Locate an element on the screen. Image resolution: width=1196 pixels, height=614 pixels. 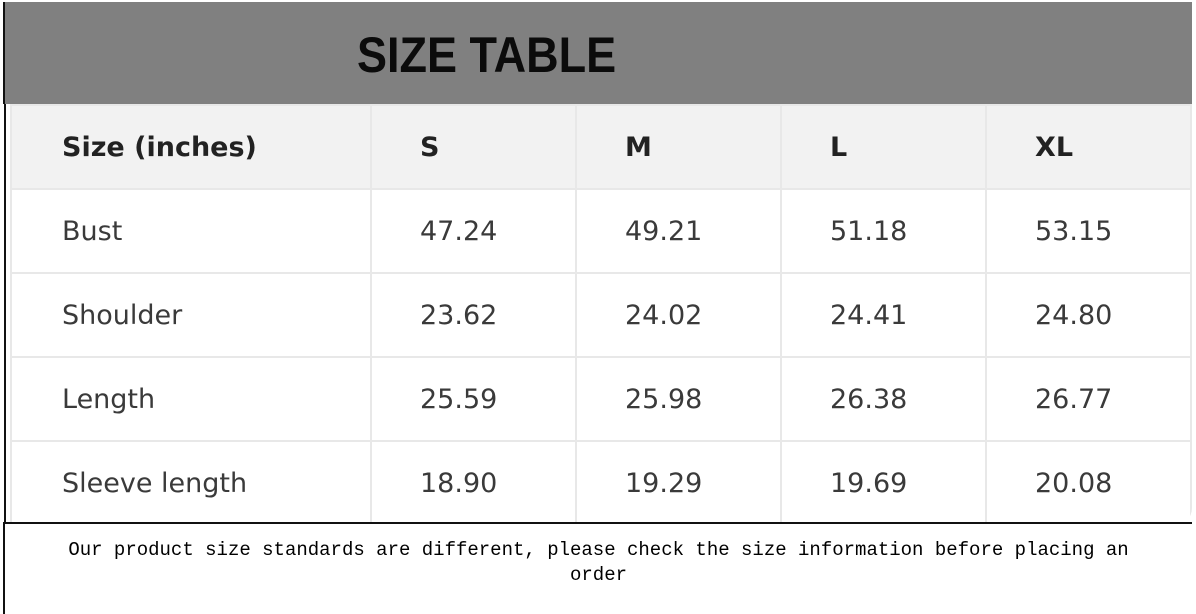
column-header: L is located at coordinates (883, 147).